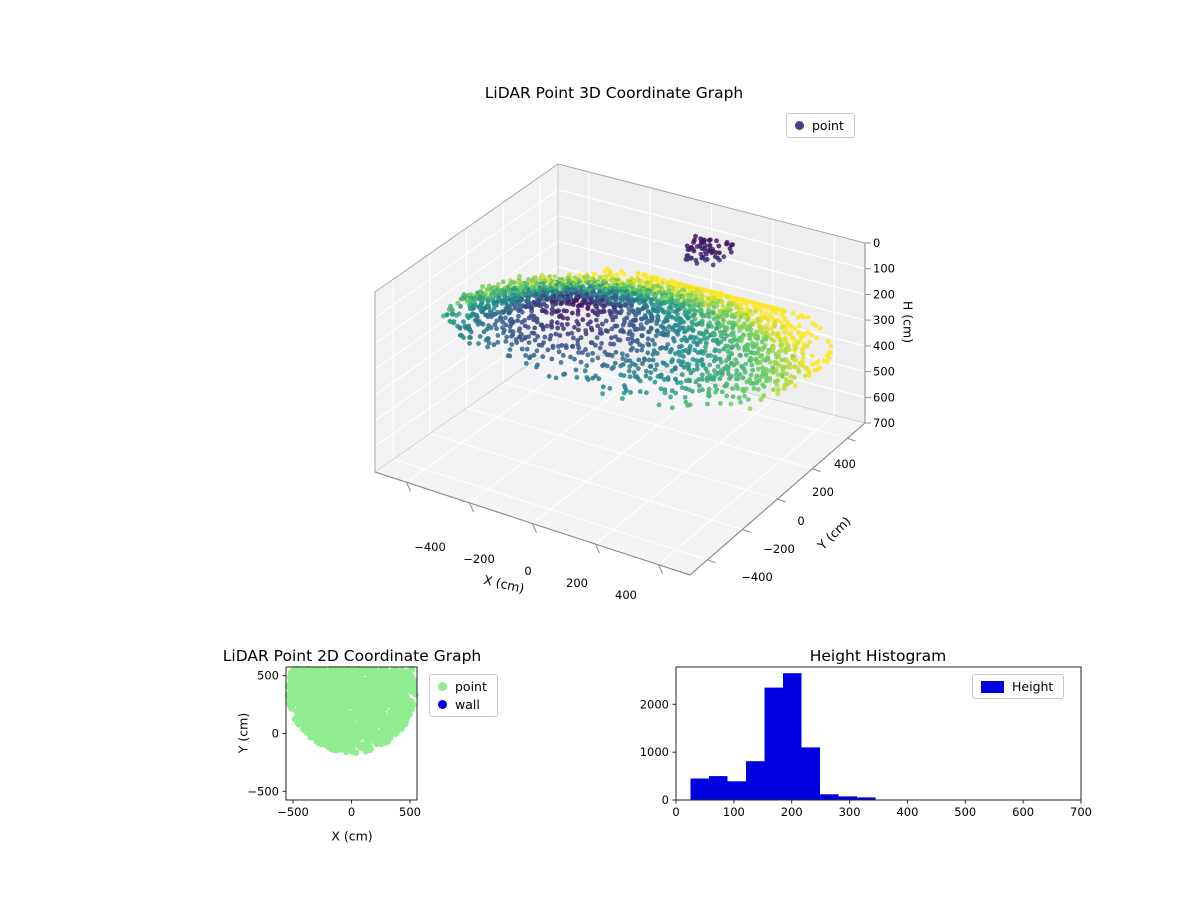 This screenshot has height=900, width=1200. I want to click on wall-marker-icon, so click(442, 704).